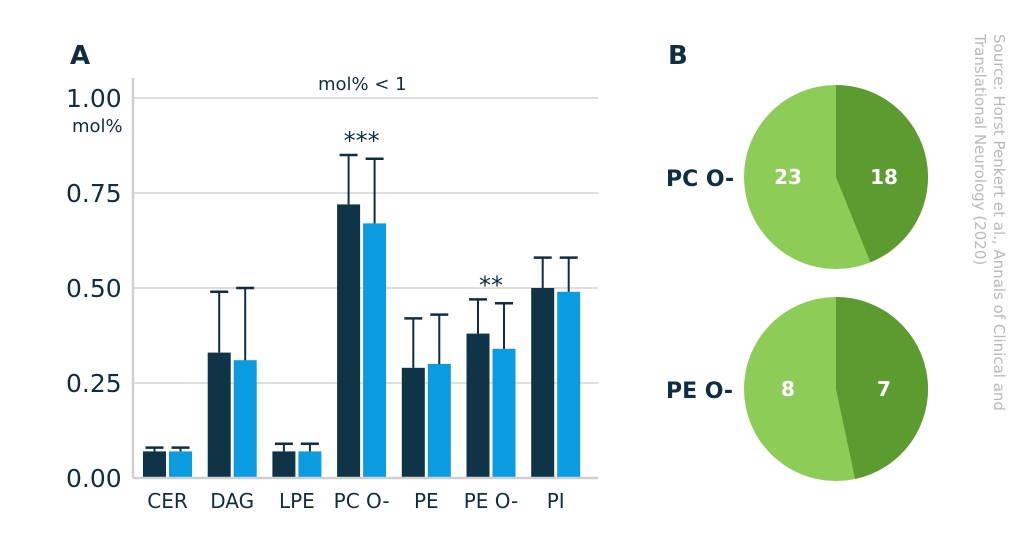 This screenshot has width=1024, height=560. Describe the element at coordinates (362, 84) in the screenshot. I see `bar-annotation: mol% < 1` at that location.